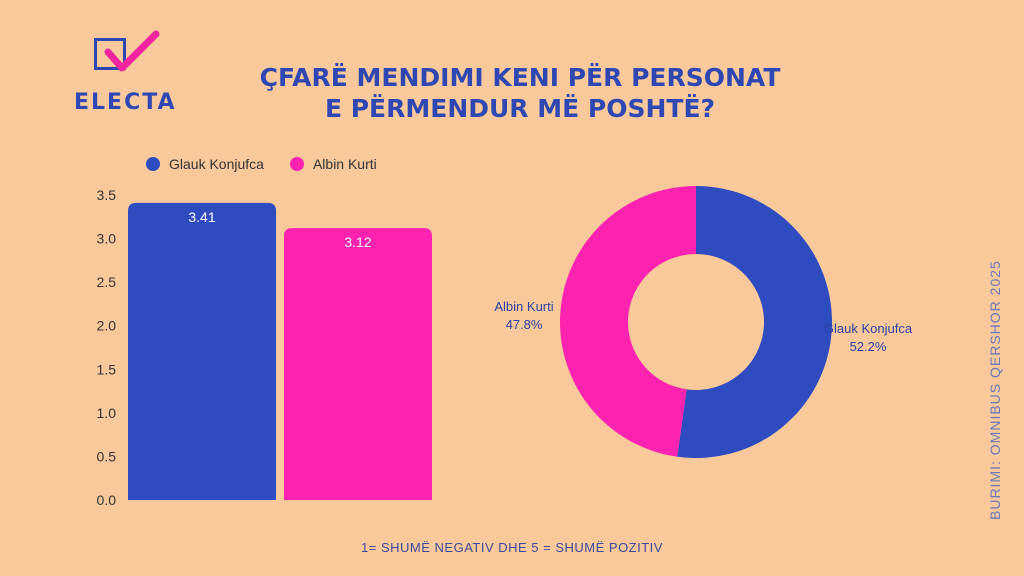  What do you see at coordinates (344, 164) in the screenshot?
I see `legend-label-kurti: Albin Kurti` at bounding box center [344, 164].